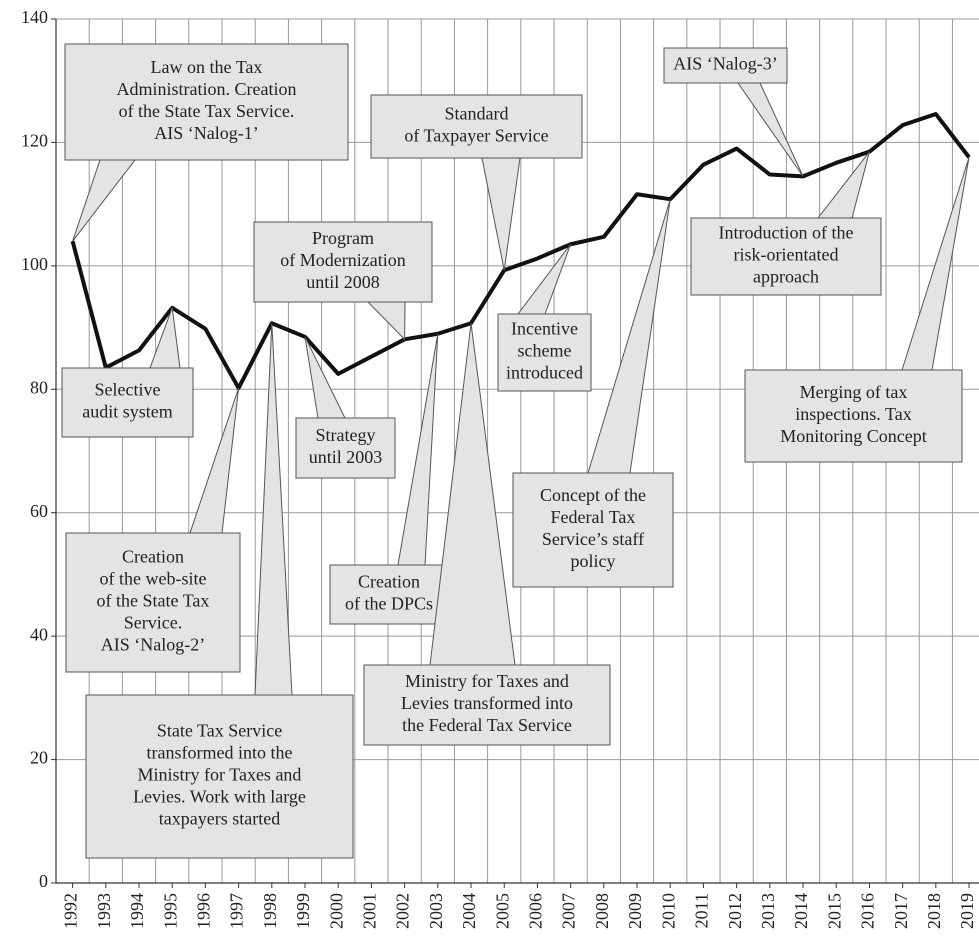 The width and height of the screenshot is (979, 945). Describe the element at coordinates (34, 264) in the screenshot. I see `y-tick-label: 100` at that location.